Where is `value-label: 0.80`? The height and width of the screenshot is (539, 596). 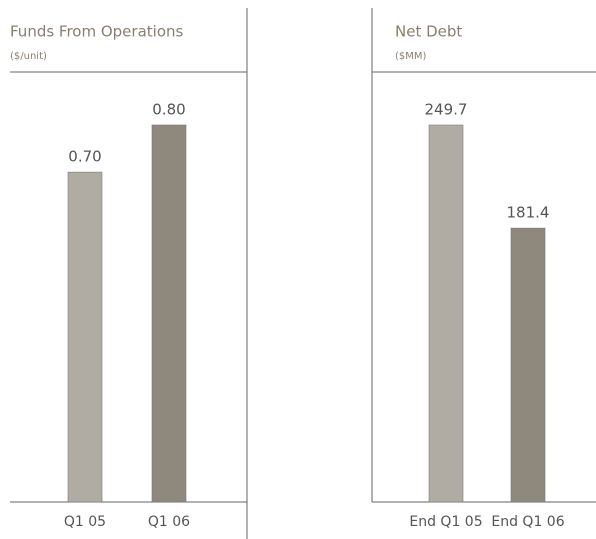
value-label: 0.80 is located at coordinates (168, 110).